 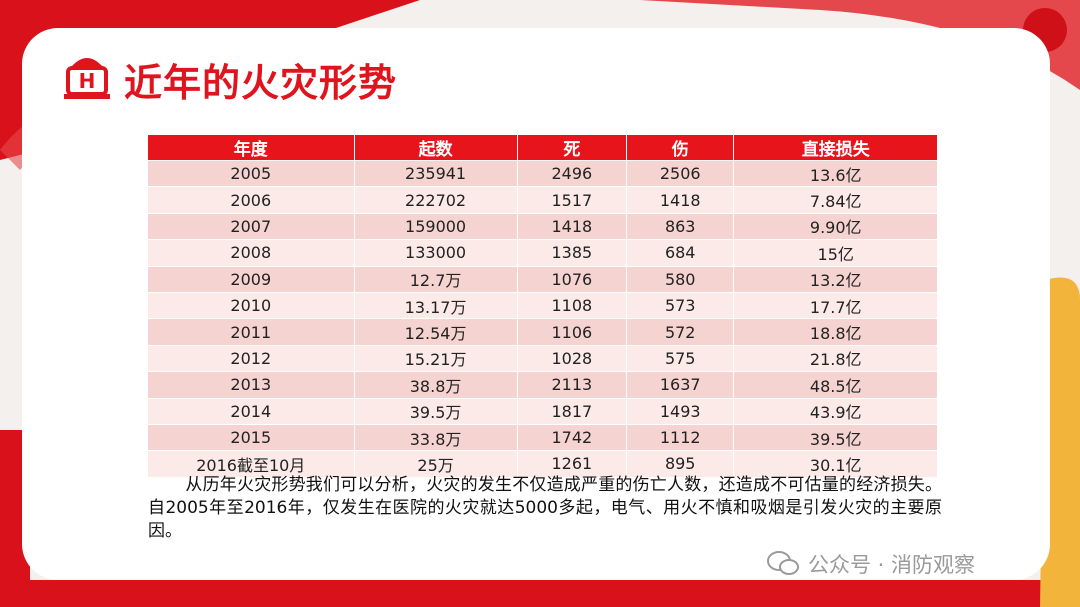 I want to click on table-cell: 575, so click(x=680, y=358).